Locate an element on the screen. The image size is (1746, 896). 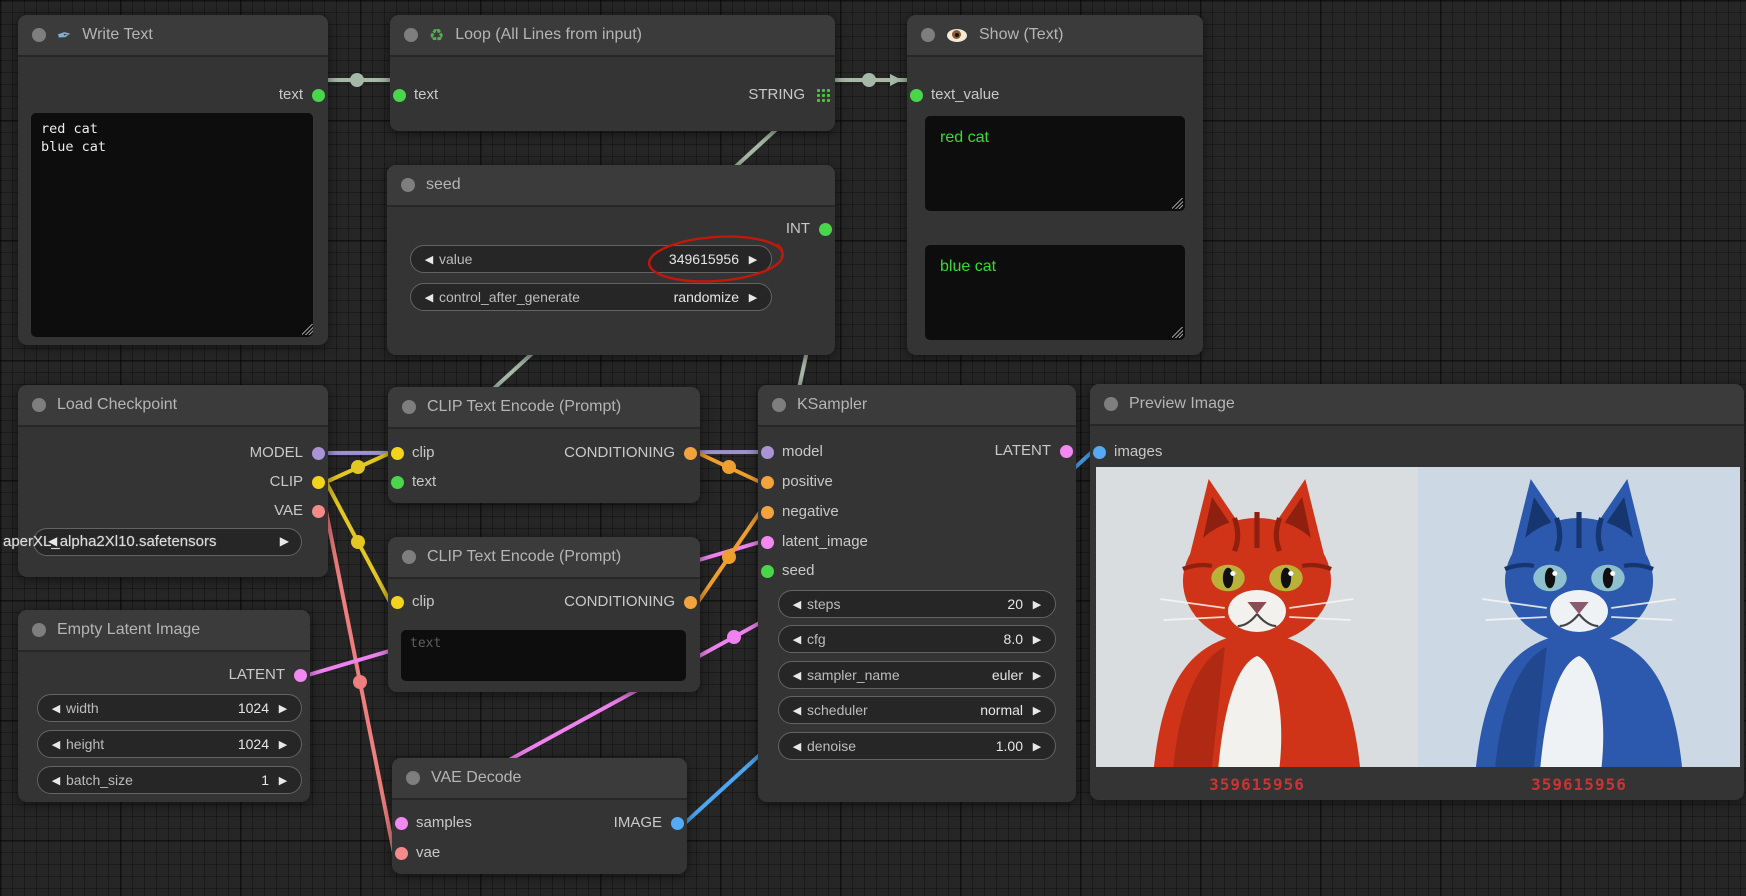
input-slot-vae: vae is located at coordinates (539, 853).